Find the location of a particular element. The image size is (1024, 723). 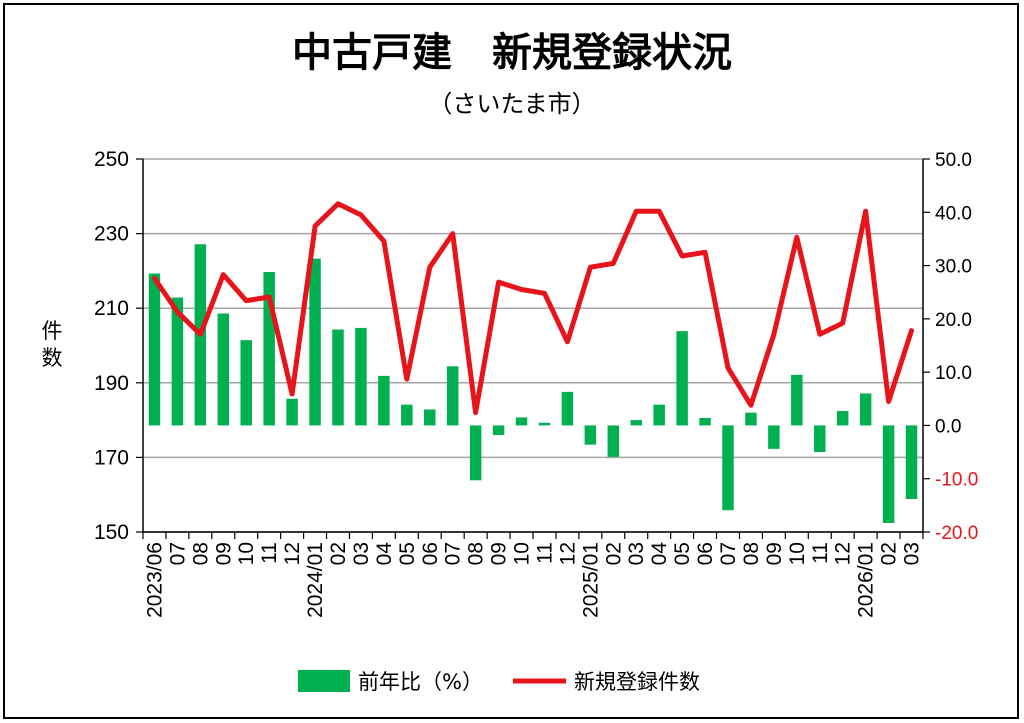

right-tick-label: -20.0 is located at coordinates (956, 533).